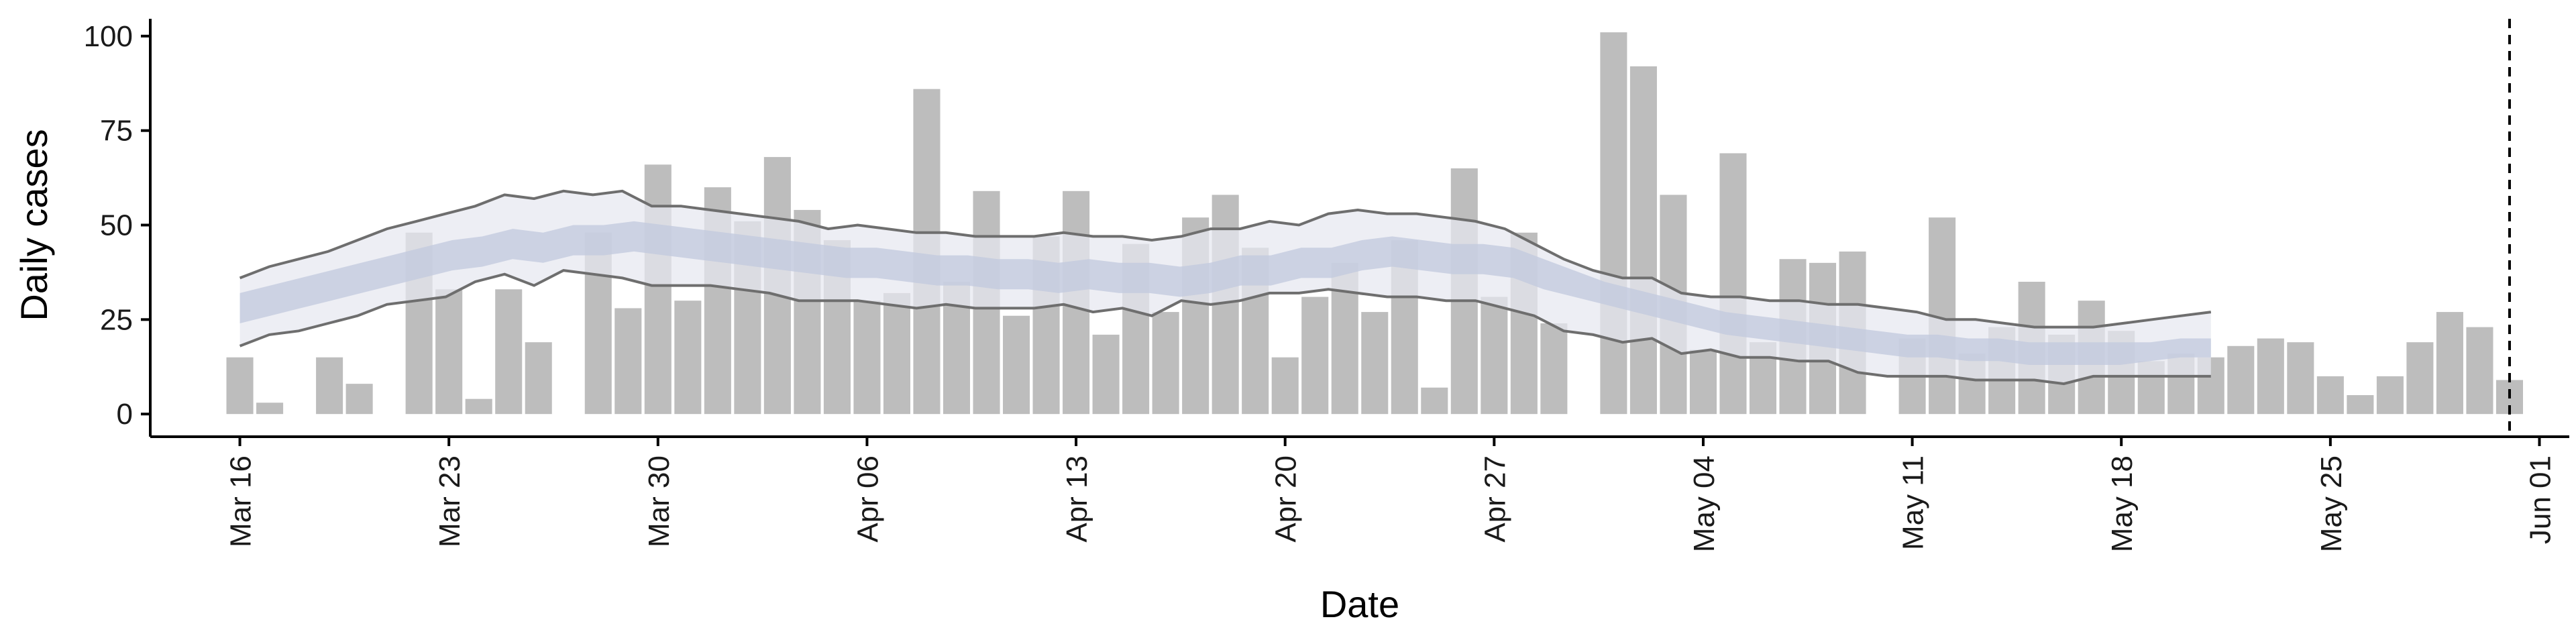  What do you see at coordinates (867, 499) in the screenshot?
I see `x-tick-label: Apr 06` at bounding box center [867, 499].